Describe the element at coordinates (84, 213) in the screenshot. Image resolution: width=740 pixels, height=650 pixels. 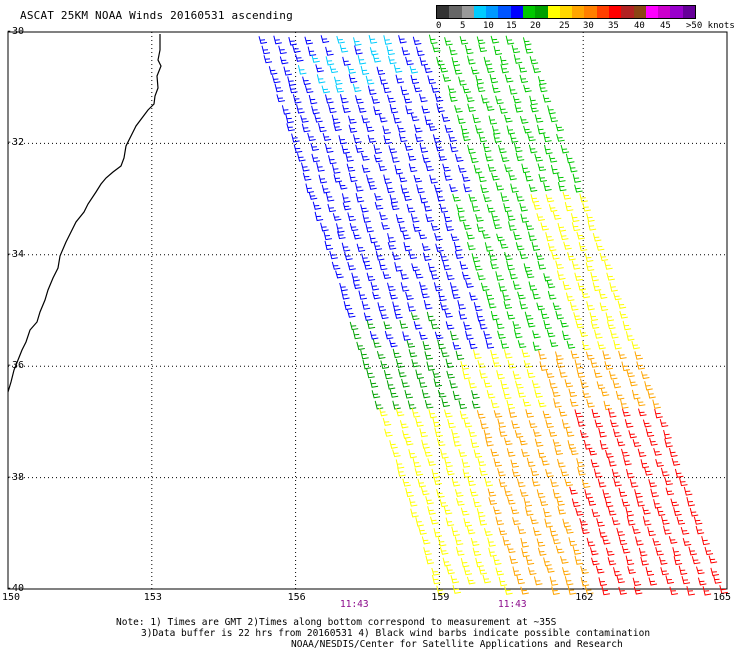
I see `coastline-australia` at that location.